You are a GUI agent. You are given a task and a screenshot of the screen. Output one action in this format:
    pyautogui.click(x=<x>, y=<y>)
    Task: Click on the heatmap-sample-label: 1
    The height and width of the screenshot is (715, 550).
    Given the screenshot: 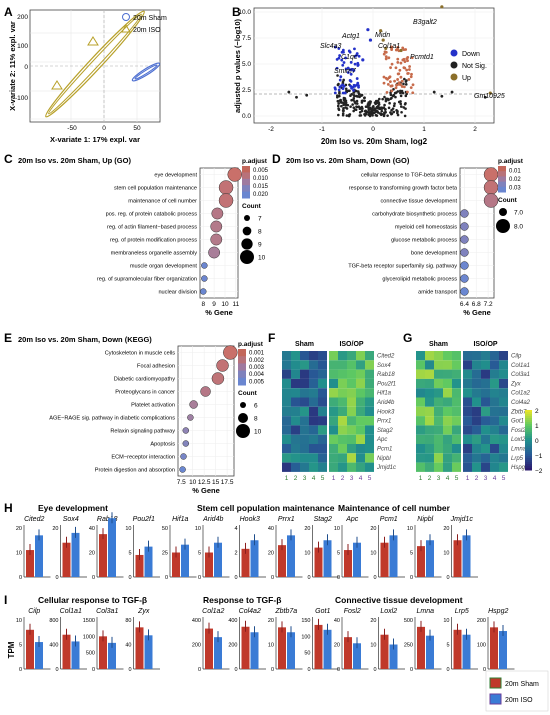 What is the action you would take?
    pyautogui.click(x=334, y=478)
    